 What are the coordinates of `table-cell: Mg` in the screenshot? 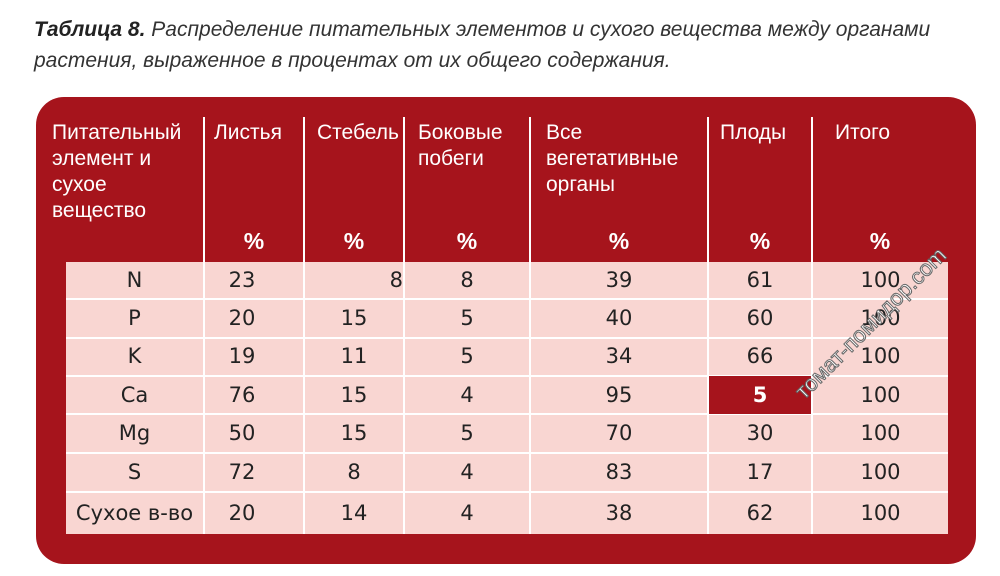 It's located at (134, 433).